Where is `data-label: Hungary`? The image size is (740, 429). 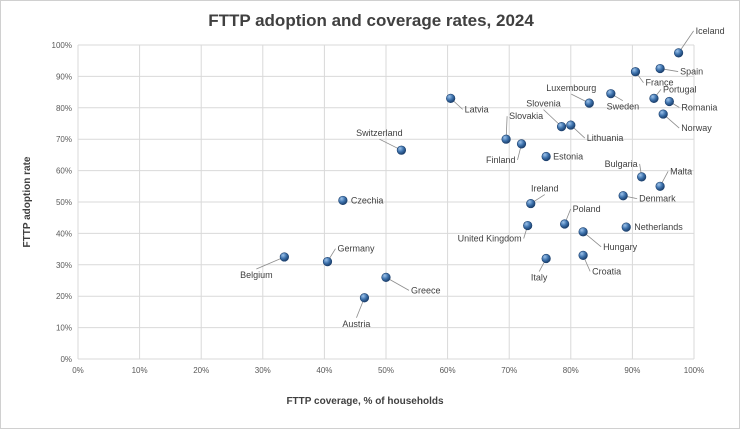
data-label: Hungary is located at coordinates (620, 247).